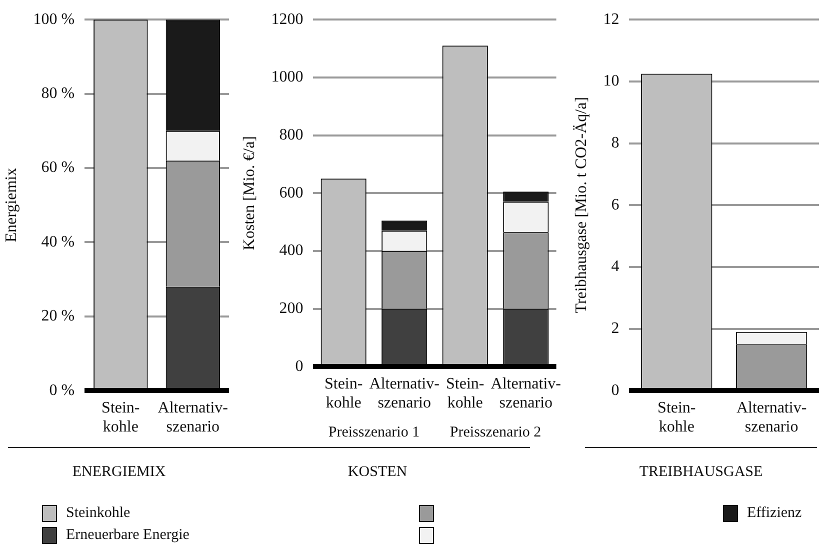  I want to click on y-tick-label: 10, so click(611, 81).